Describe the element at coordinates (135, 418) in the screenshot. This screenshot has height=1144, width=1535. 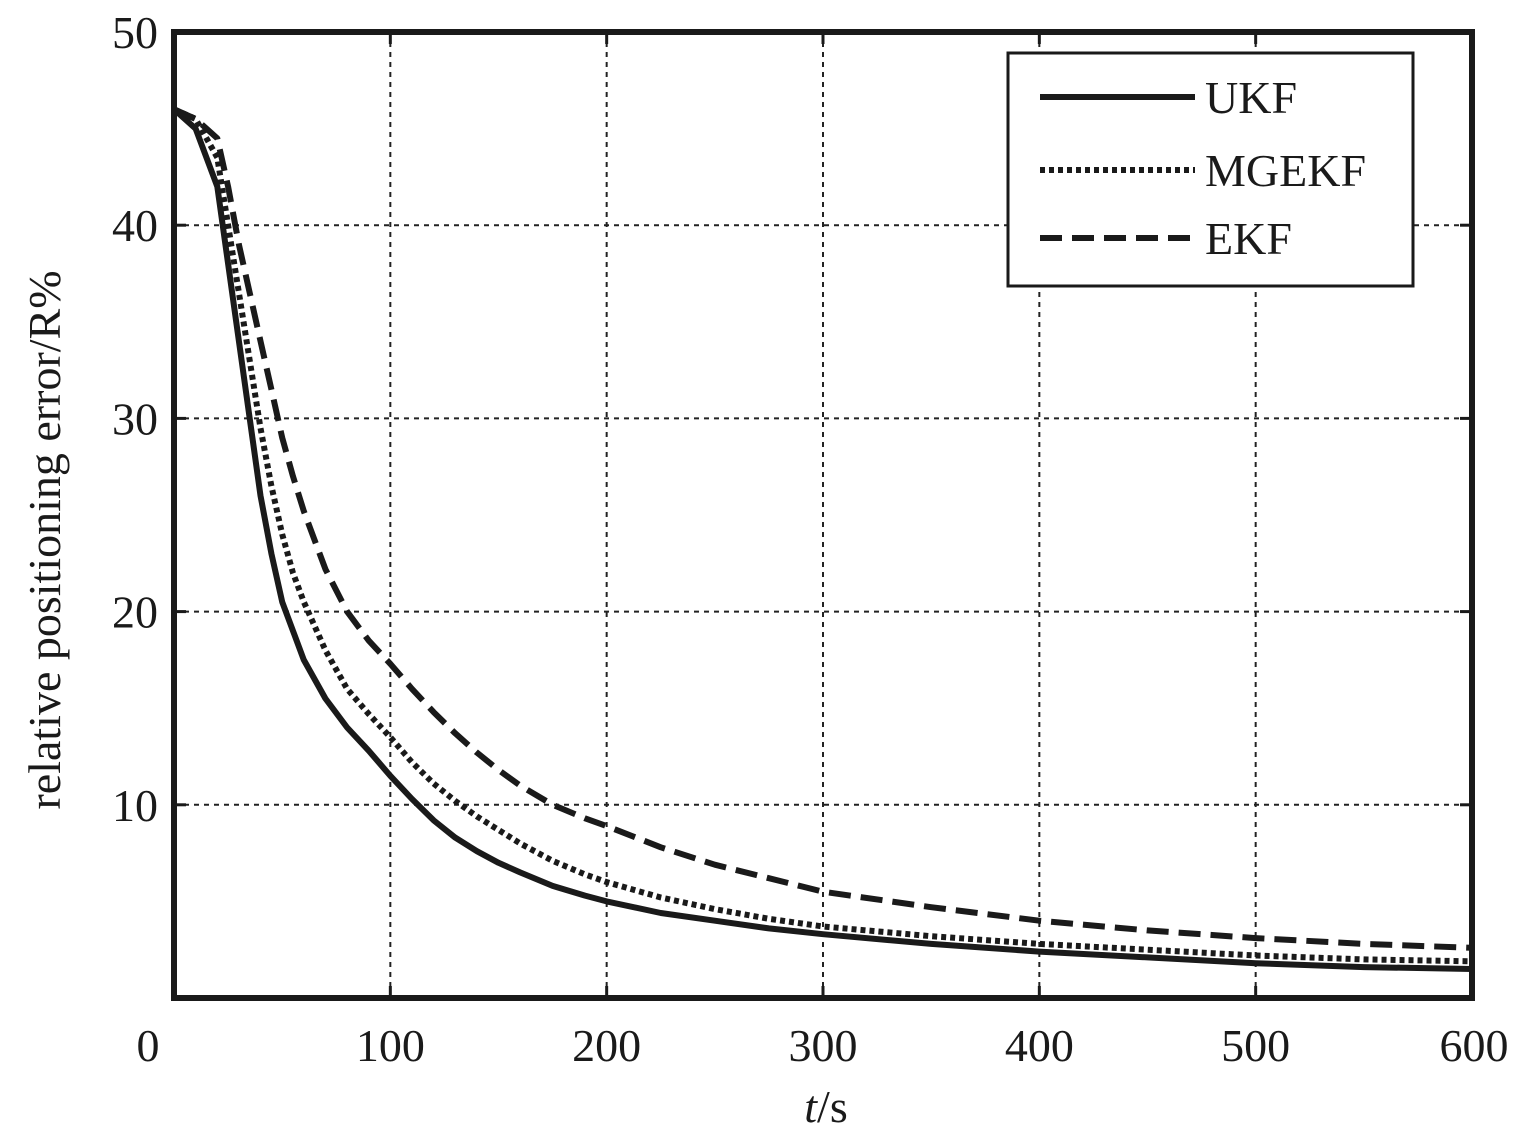
I see `y-tick-label: 30` at that location.